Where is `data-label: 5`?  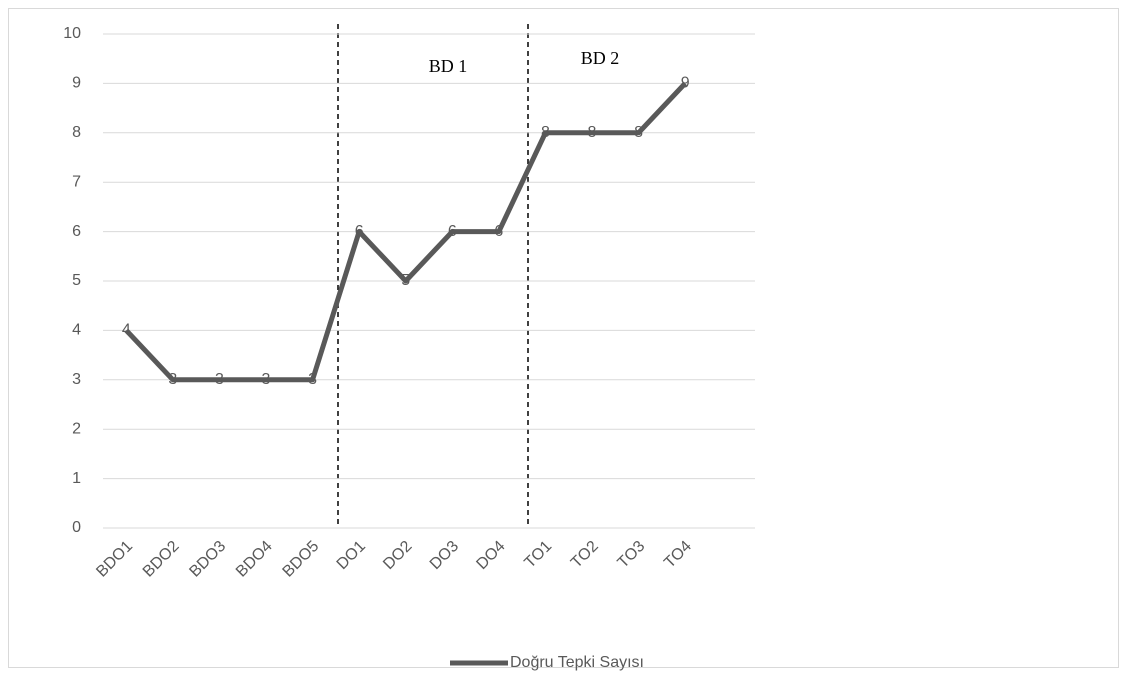
data-label: 5 is located at coordinates (405, 280).